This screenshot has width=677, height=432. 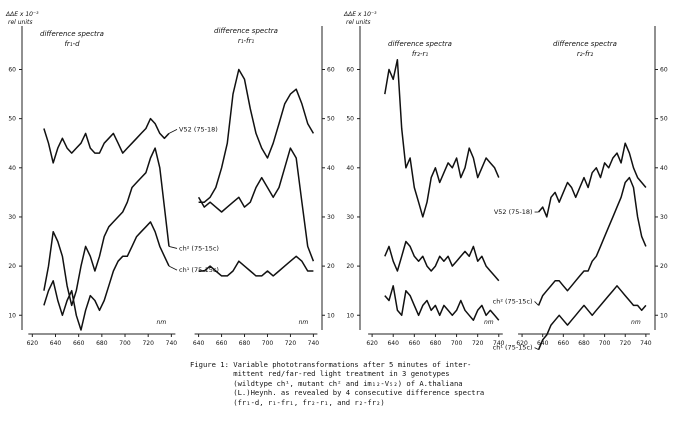 What do you see at coordinates (585, 54) in the screenshot?
I see `panel-subtitle: r₂-fr₂` at bounding box center [585, 54].